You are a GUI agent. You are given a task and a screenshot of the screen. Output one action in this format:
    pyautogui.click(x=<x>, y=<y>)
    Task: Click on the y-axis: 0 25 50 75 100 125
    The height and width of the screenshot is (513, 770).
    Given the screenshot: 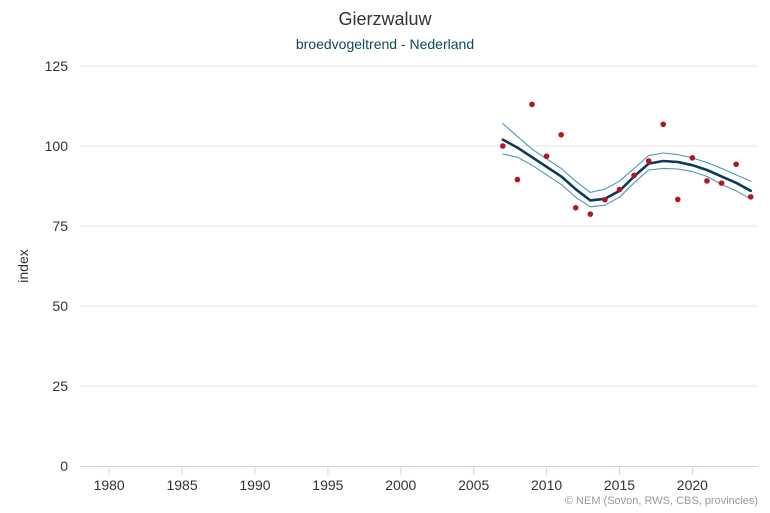 What is the action you would take?
    pyautogui.click(x=57, y=266)
    